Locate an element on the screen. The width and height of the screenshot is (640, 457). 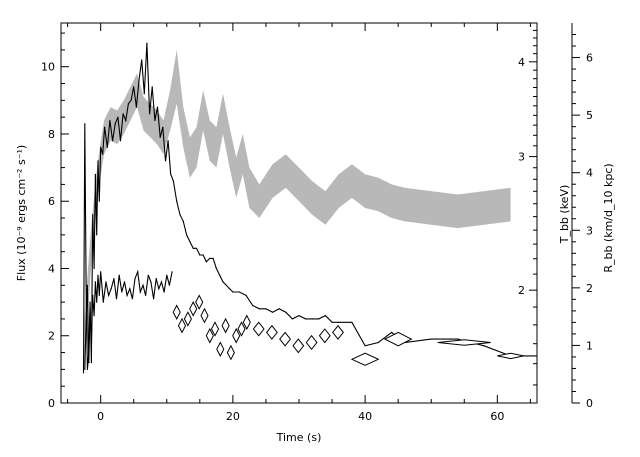
t-tick-label: 4 is located at coordinates (521, 62).